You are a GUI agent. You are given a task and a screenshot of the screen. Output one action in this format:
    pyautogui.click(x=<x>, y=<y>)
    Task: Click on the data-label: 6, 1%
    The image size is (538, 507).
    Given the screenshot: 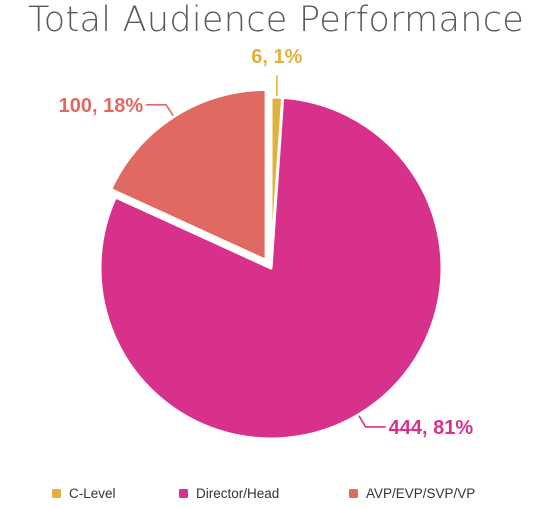 What is the action you would take?
    pyautogui.click(x=276, y=57)
    